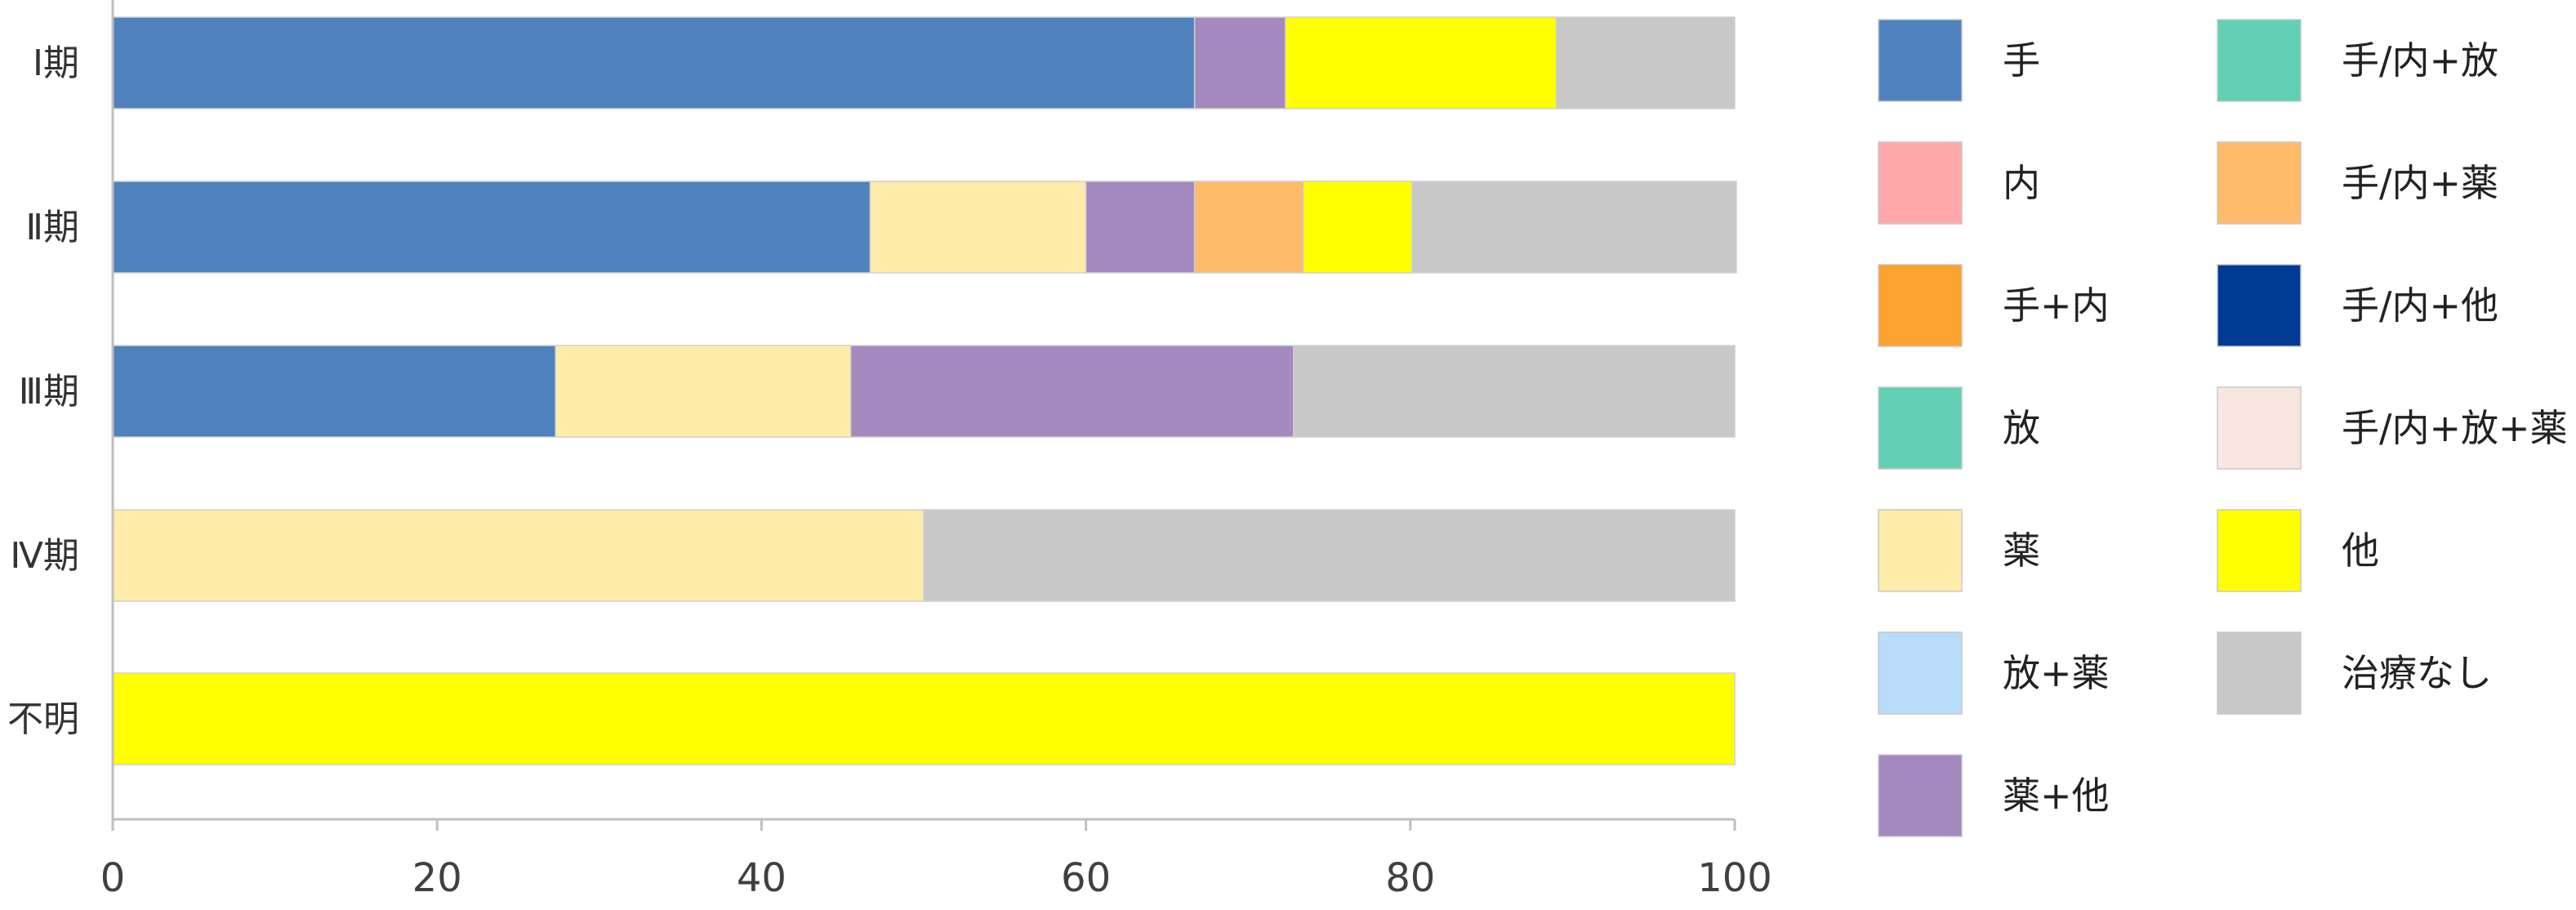 This screenshot has width=2576, height=910. What do you see at coordinates (762, 878) in the screenshot?
I see `x-tick-label: 40` at bounding box center [762, 878].